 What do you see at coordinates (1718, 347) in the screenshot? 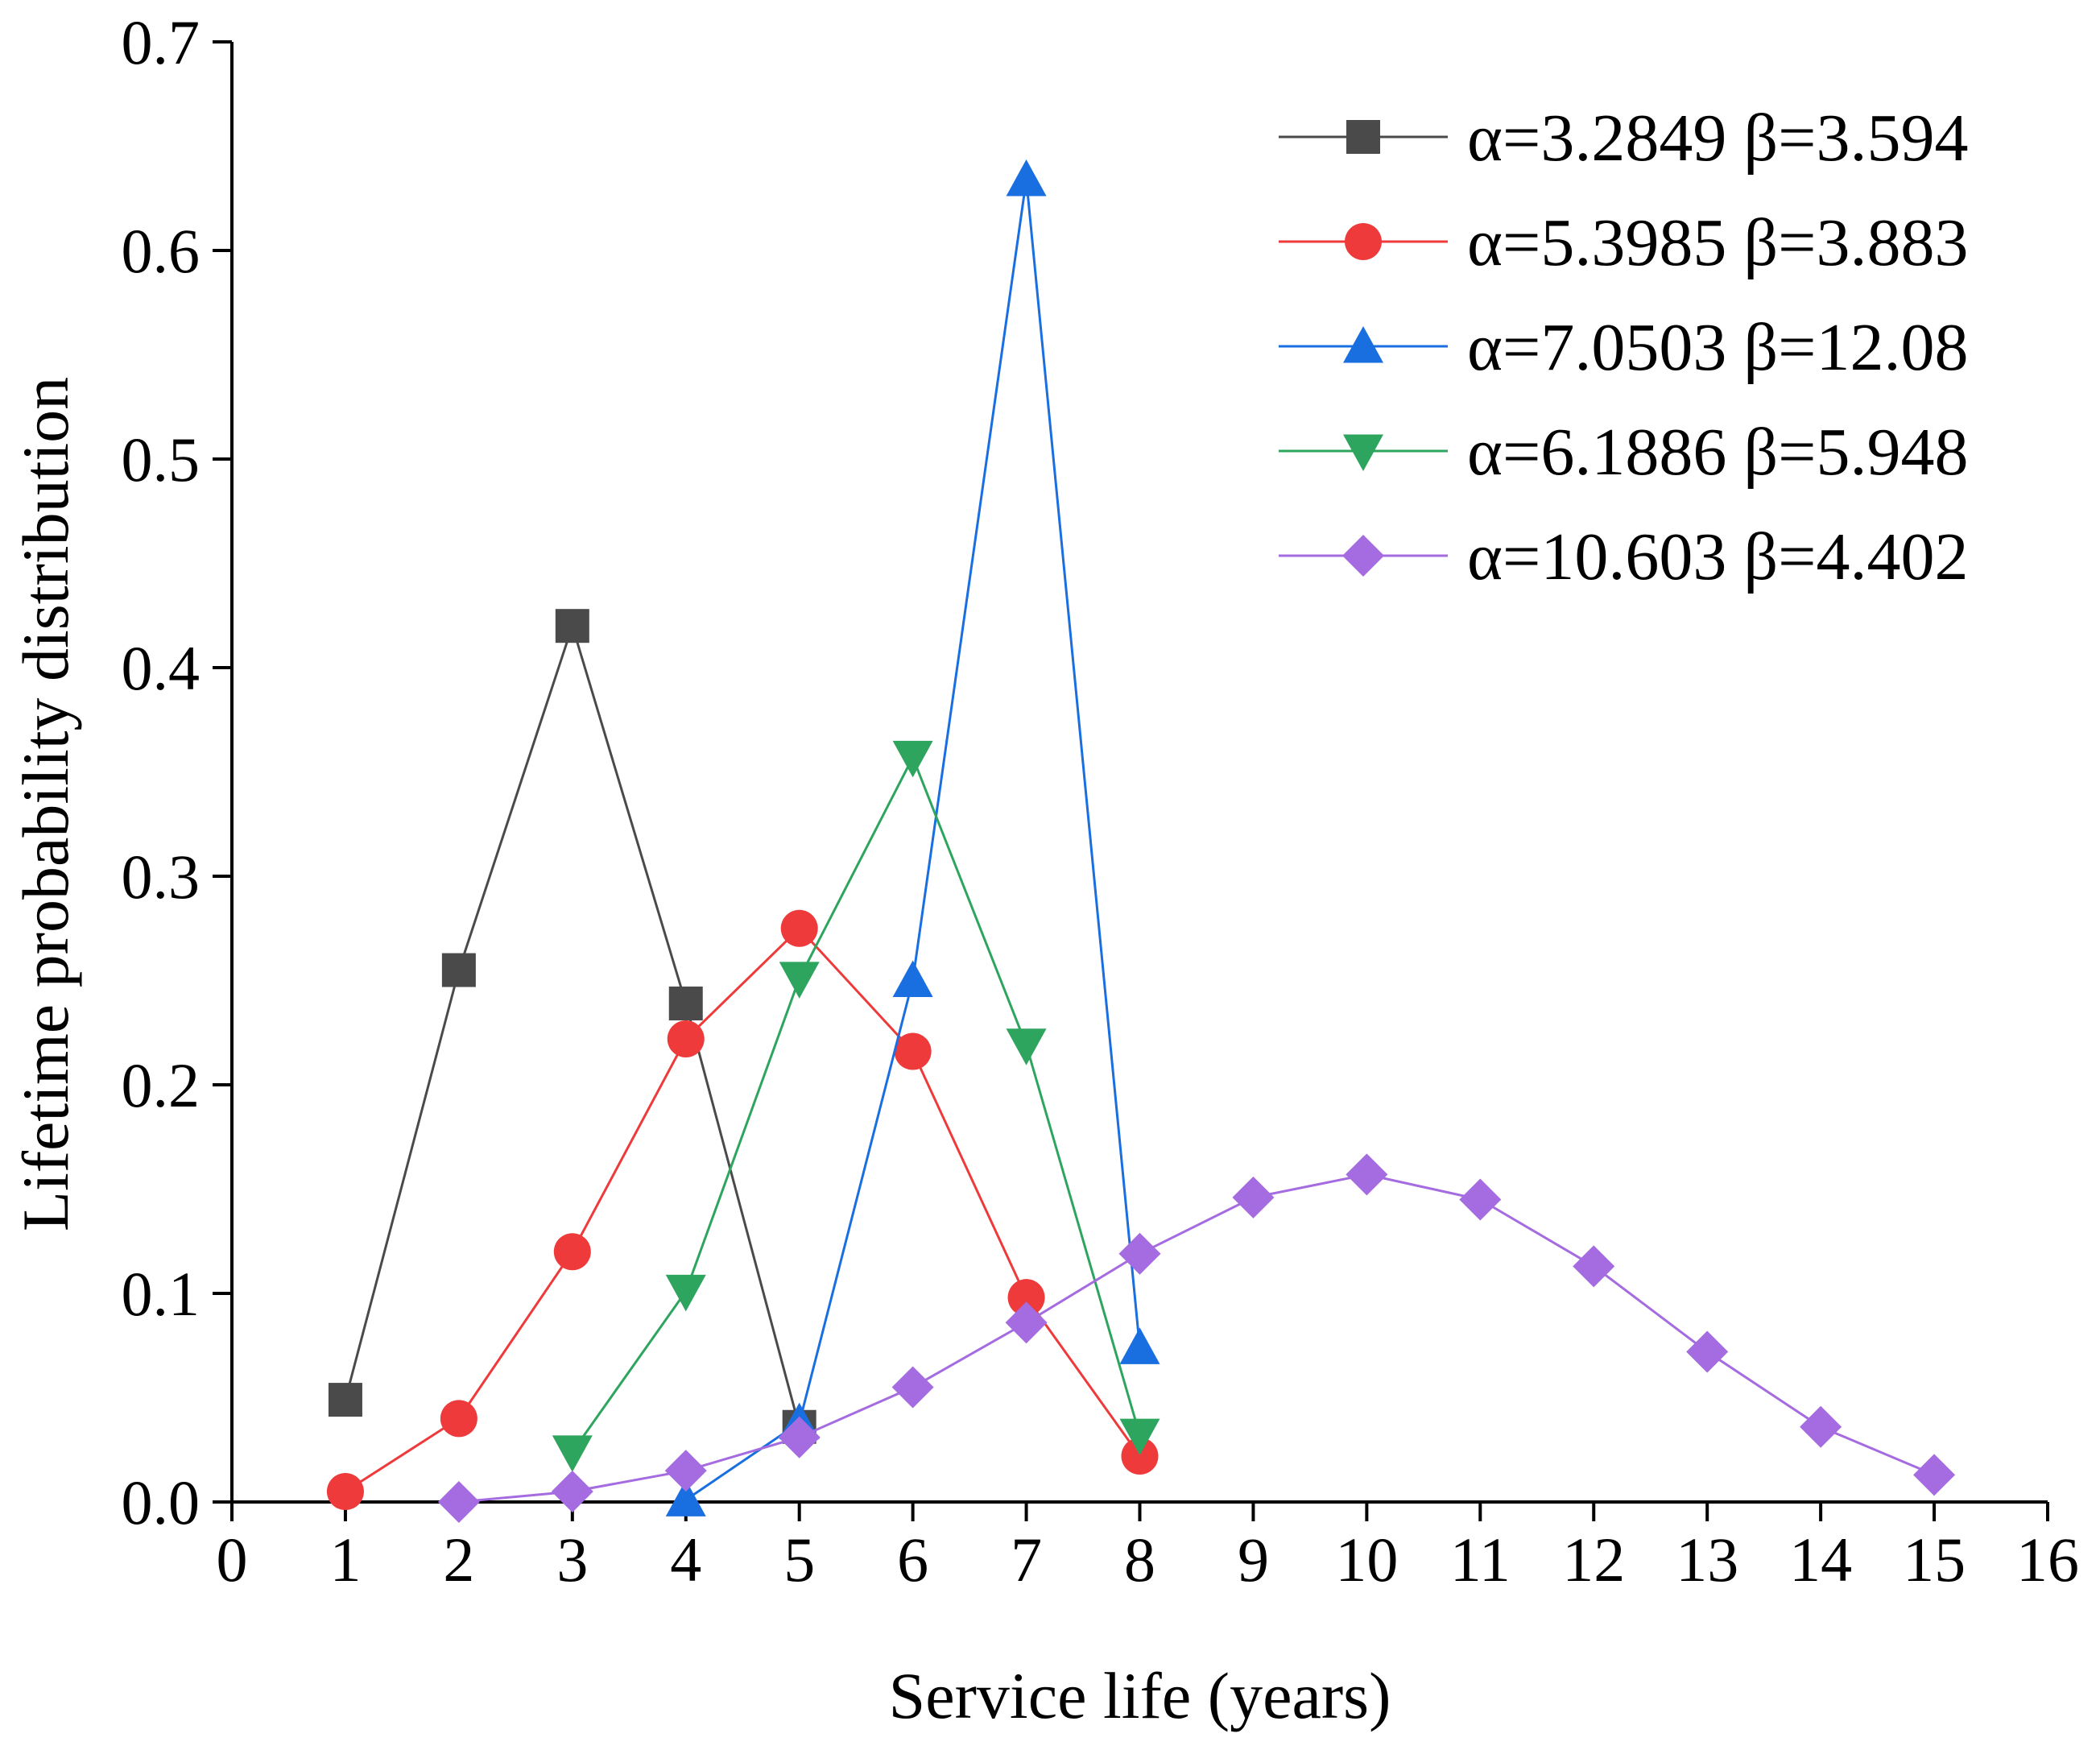
I see `legend-label: α=7.0503 β=12.08` at bounding box center [1718, 347].